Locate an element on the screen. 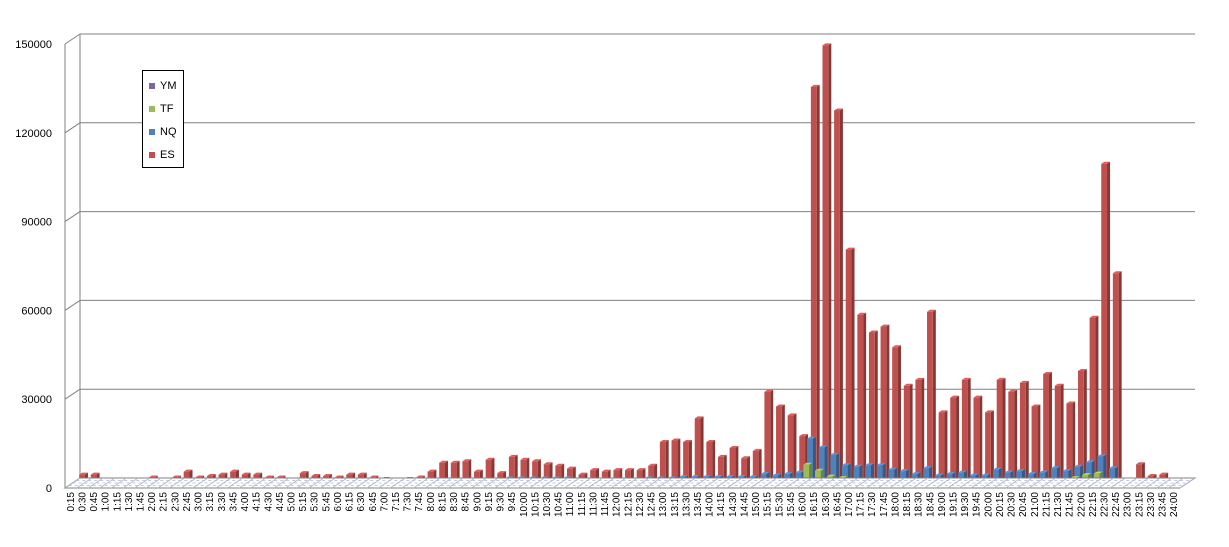 This screenshot has height=547, width=1229. x-tick-label: 22:30 is located at coordinates (1105, 504).